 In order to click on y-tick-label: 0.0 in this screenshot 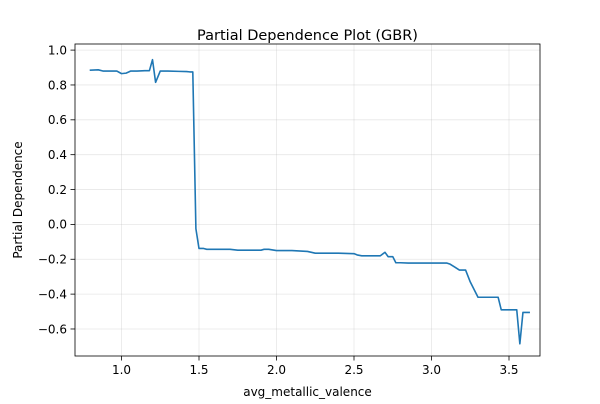, I will do `click(57, 225)`.